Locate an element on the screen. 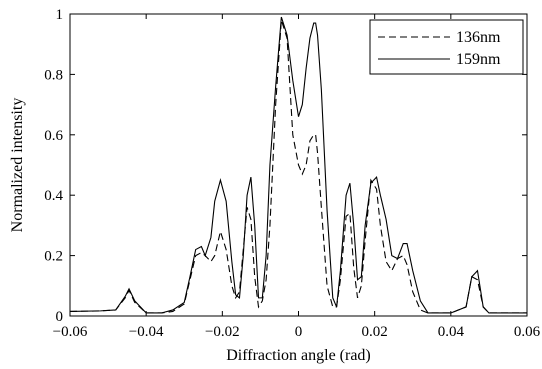 The height and width of the screenshot is (369, 542). x-tick-label: −0.02 is located at coordinates (222, 332).